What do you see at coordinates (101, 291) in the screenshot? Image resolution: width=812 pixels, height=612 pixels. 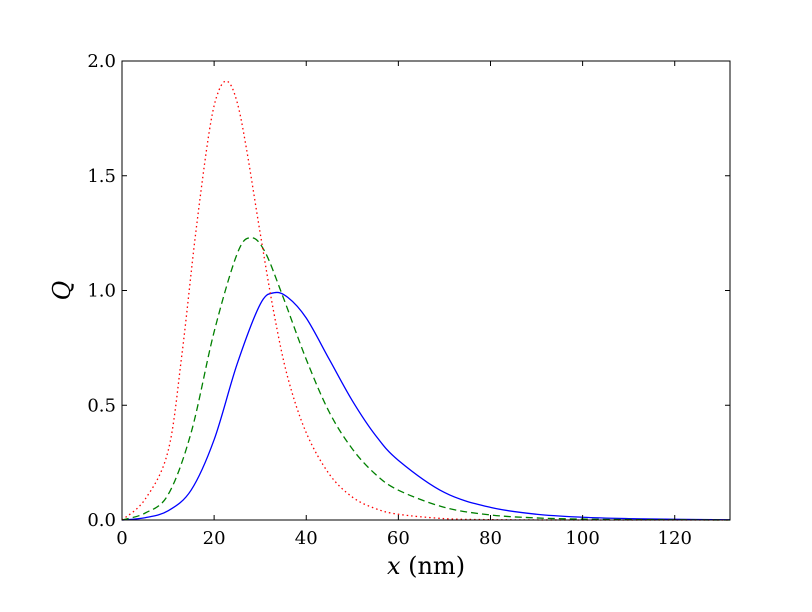 I see `y-tick-label: 1.0` at bounding box center [101, 291].